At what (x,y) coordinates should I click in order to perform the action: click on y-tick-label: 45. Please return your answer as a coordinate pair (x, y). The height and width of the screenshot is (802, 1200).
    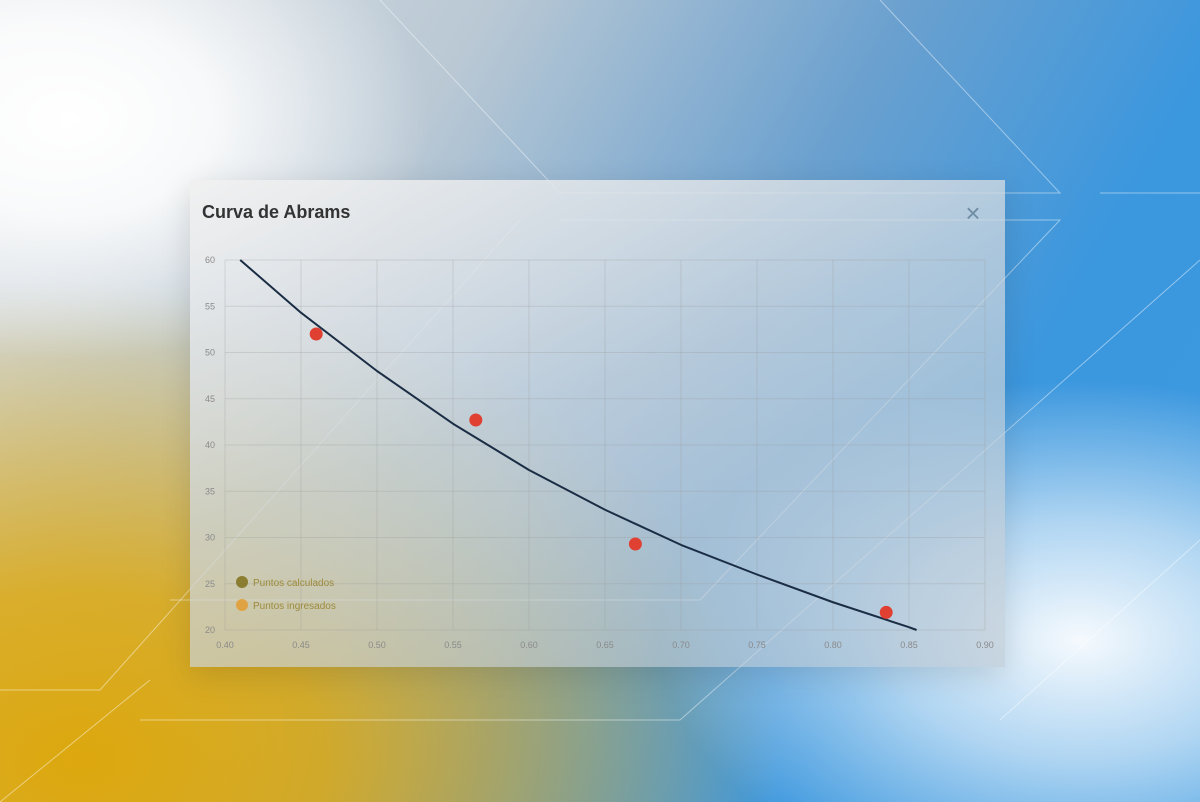
    Looking at the image, I should click on (210, 399).